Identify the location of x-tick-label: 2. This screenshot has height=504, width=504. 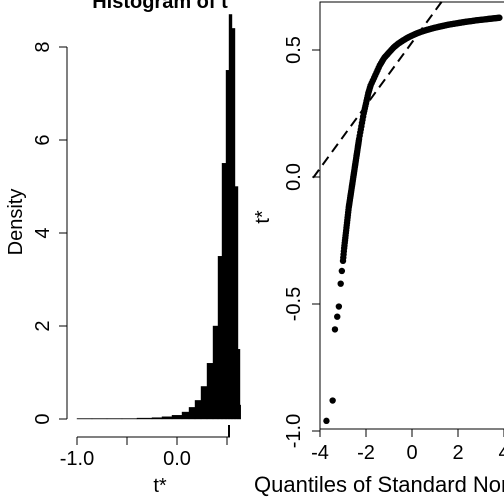
(457, 453).